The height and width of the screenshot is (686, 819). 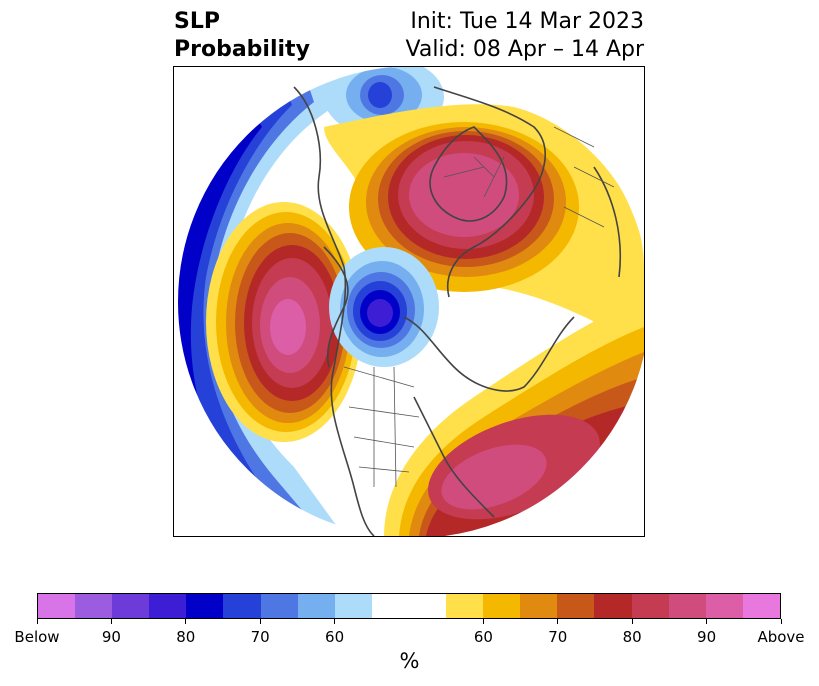 What do you see at coordinates (242, 49) in the screenshot?
I see `title-line-2: Probability` at bounding box center [242, 49].